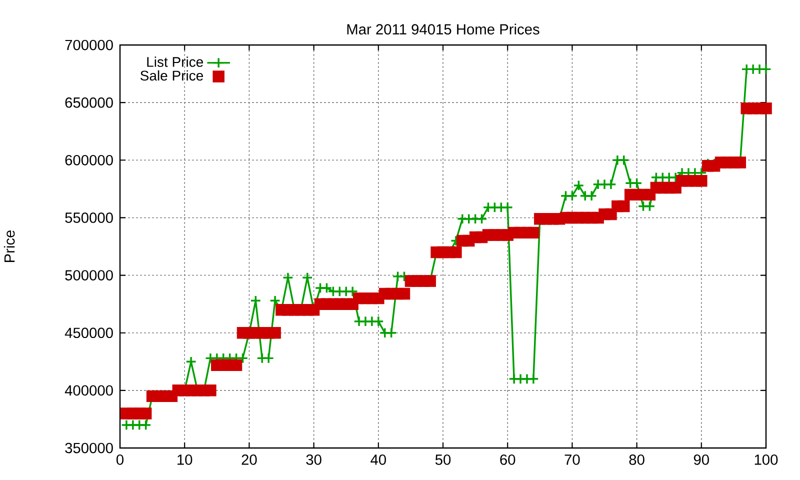 This screenshot has height=480, width=800. Describe the element at coordinates (88, 333) in the screenshot. I see `y-tick-label: 450000` at that location.